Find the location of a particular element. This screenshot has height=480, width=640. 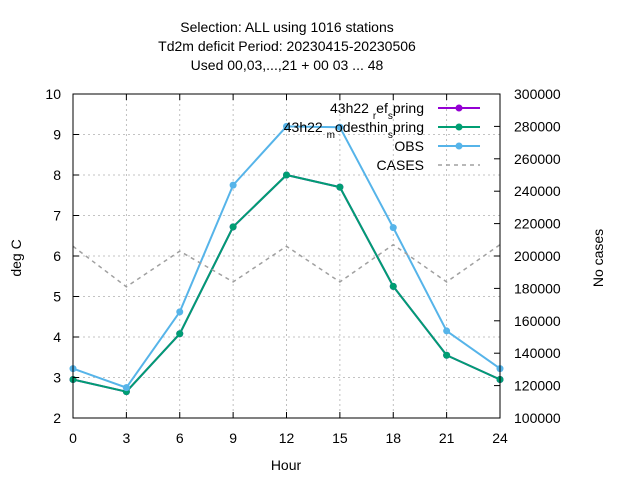

legend-label: 43h22 modesthinspring is located at coordinates (354, 130).